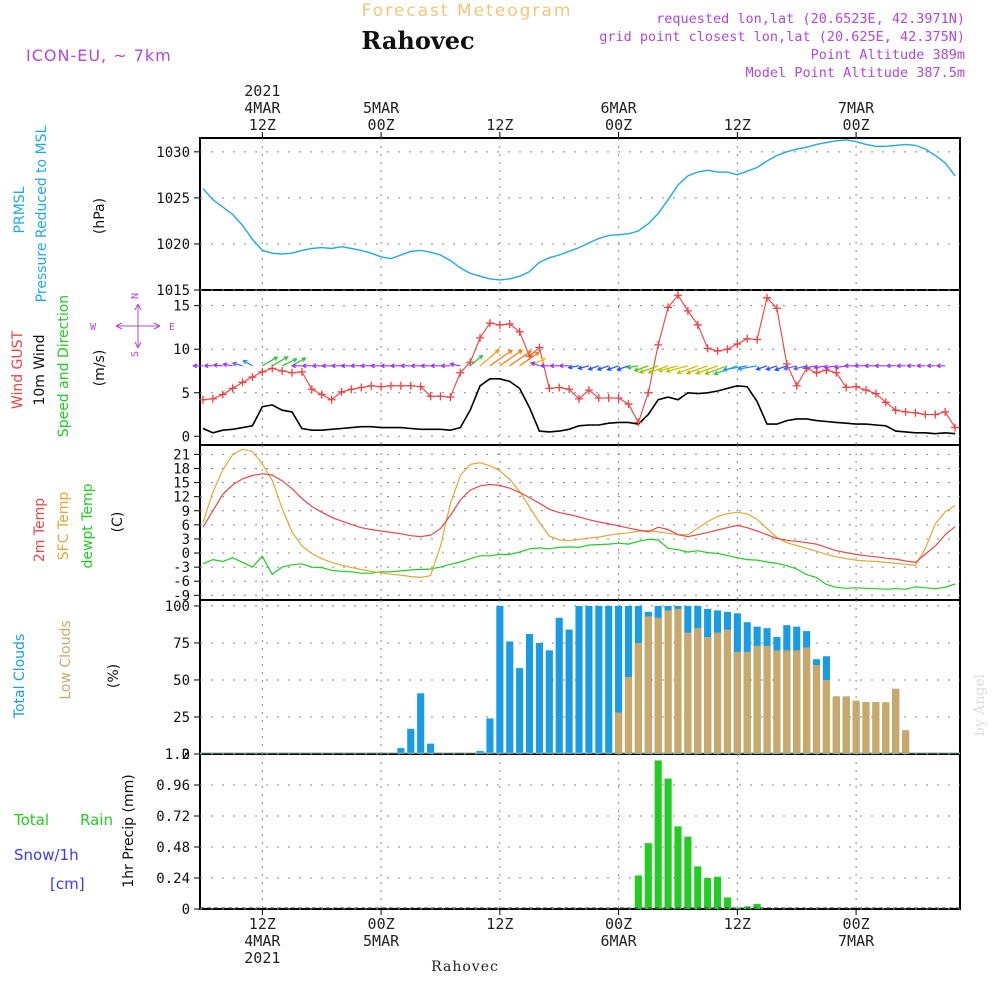 Image resolution: width=1000 pixels, height=1000 pixels. Describe the element at coordinates (114, 676) in the screenshot. I see `cloud-label-unit: (%)` at that location.